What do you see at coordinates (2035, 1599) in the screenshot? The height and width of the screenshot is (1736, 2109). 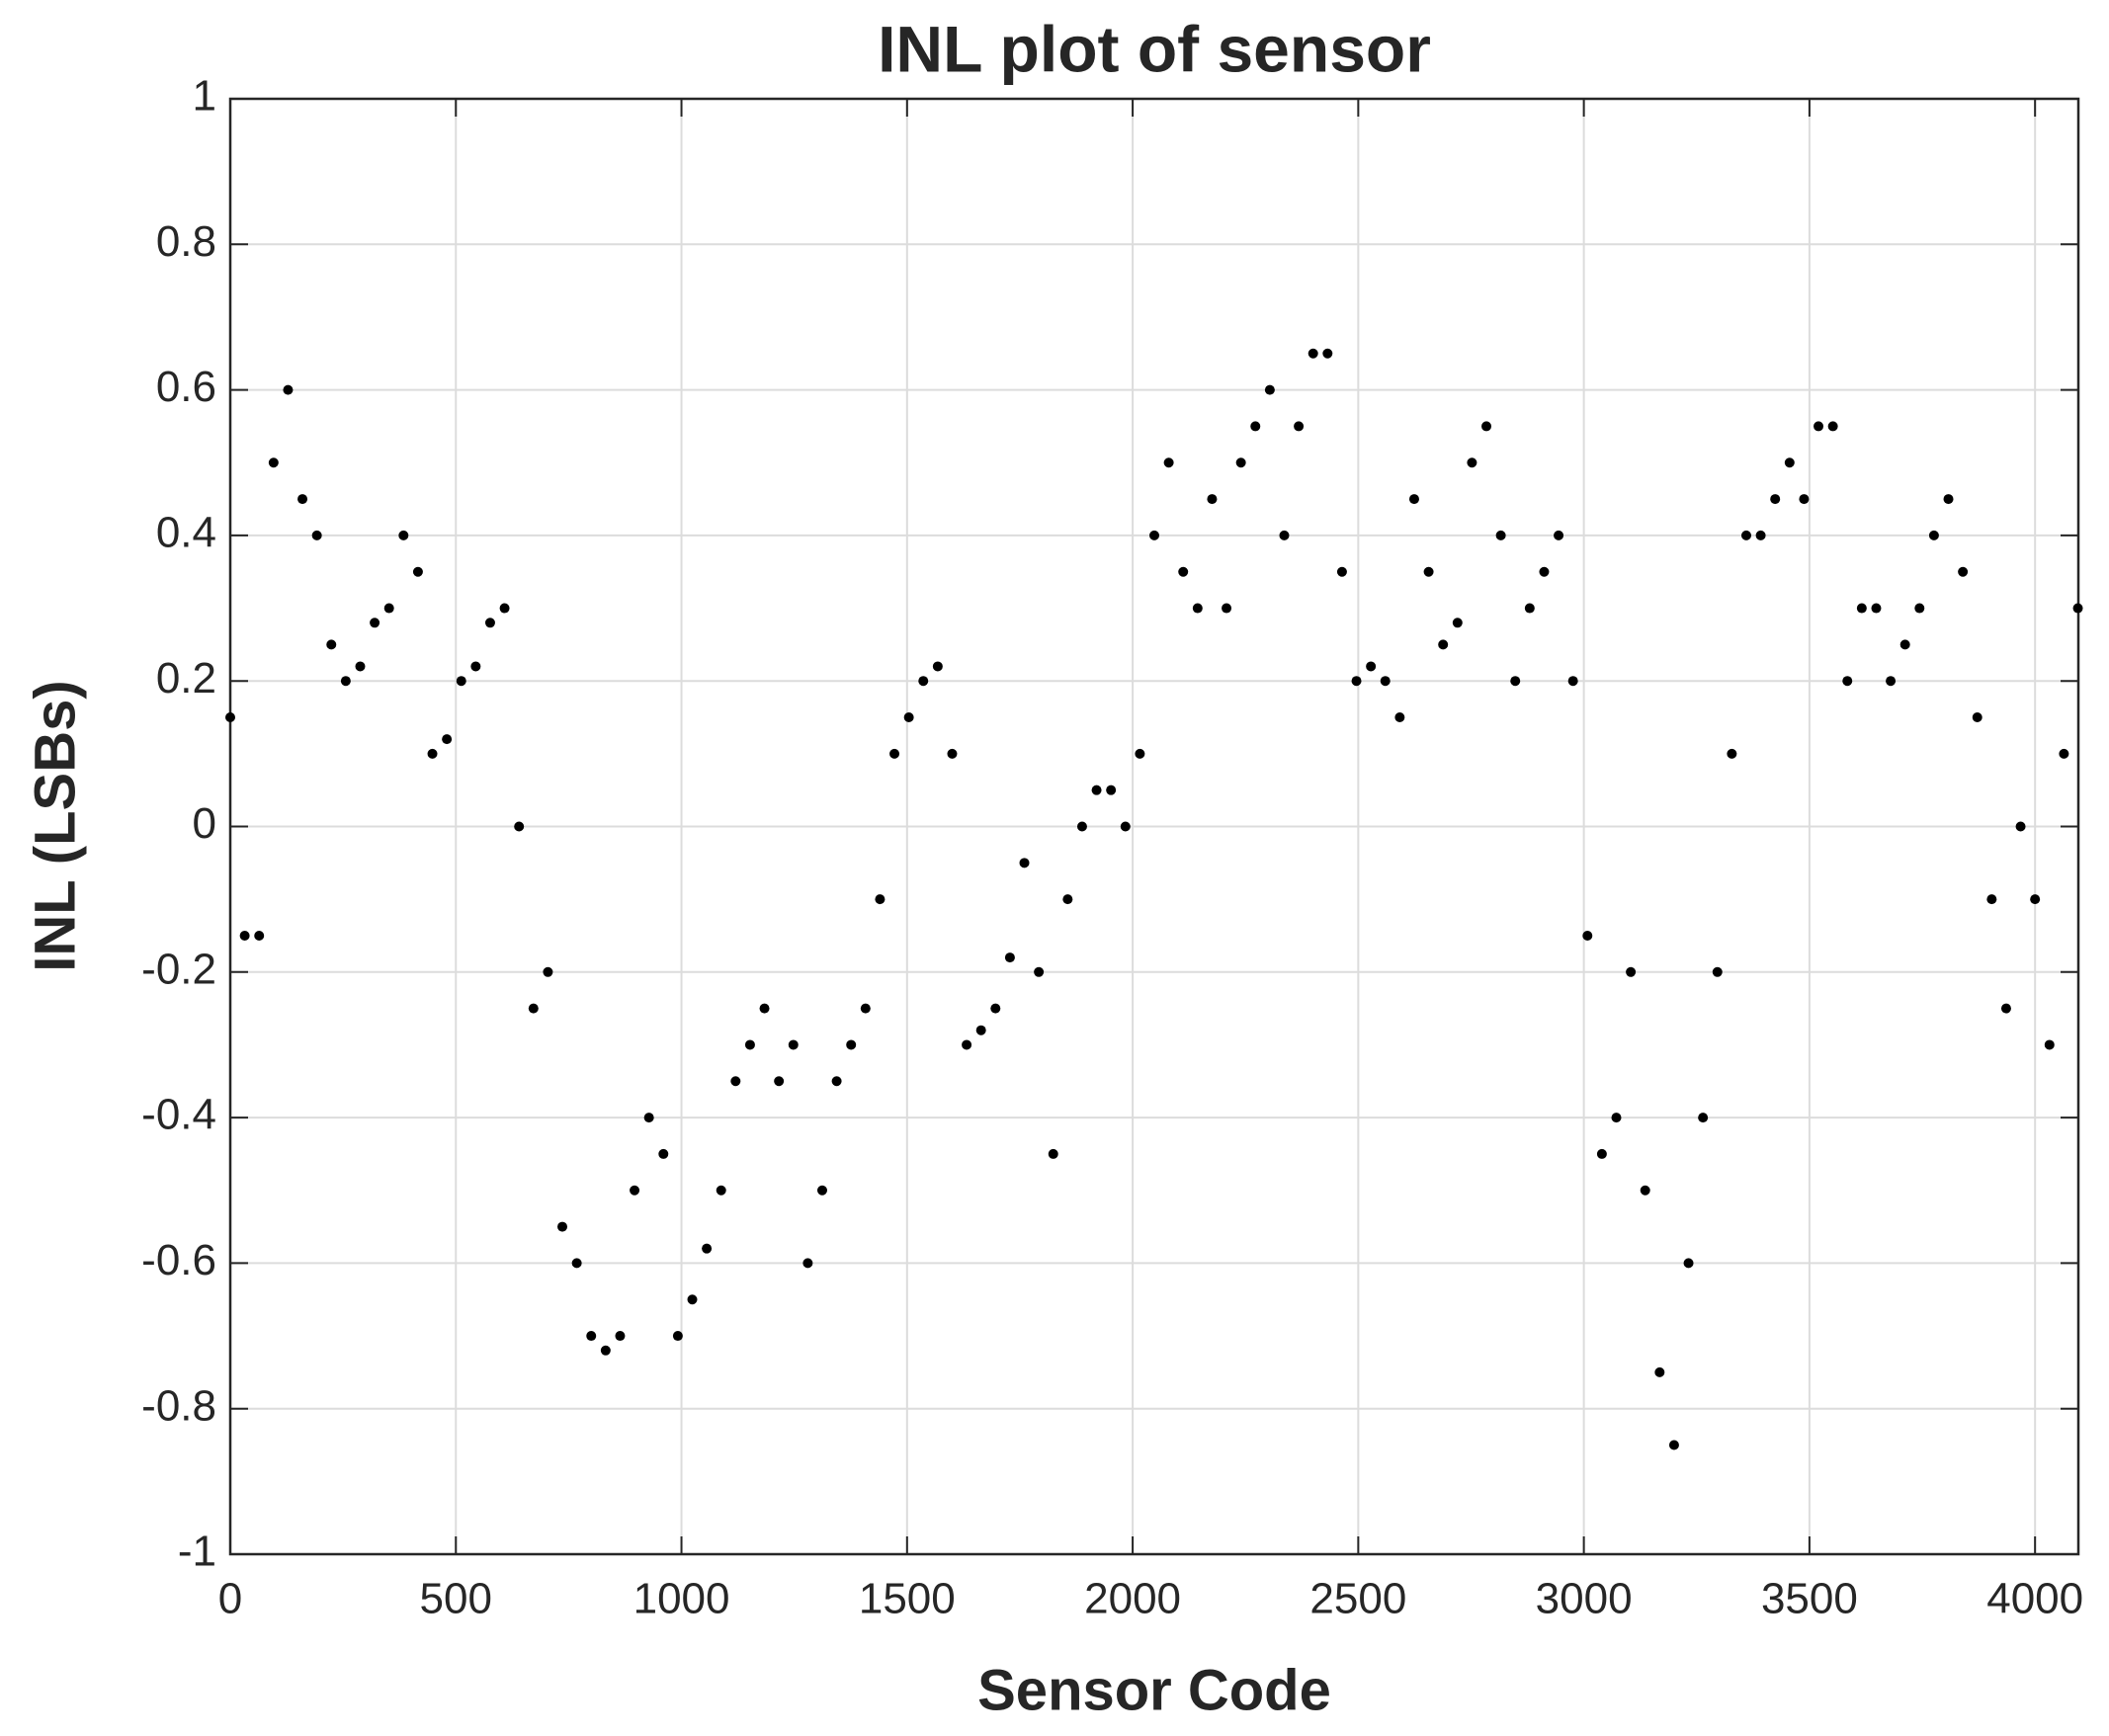 I see `x-tick-label: 4000` at bounding box center [2035, 1599].